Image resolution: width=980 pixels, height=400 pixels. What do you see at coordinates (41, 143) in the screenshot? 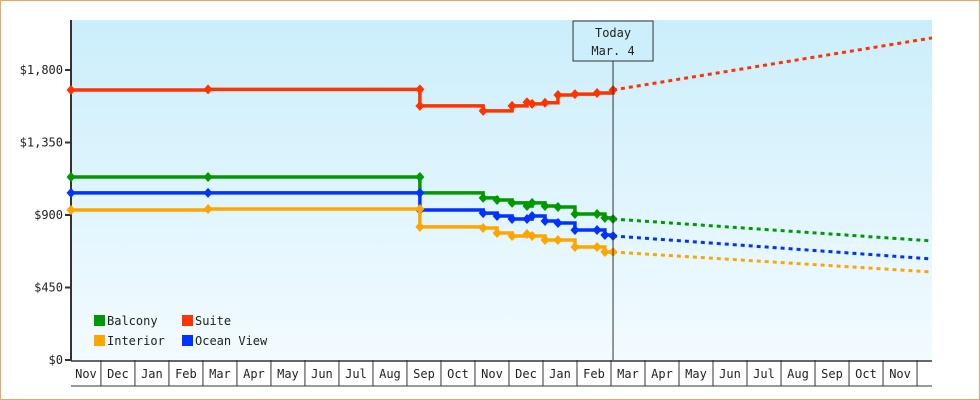
I see `y-tick-label: $1,350` at bounding box center [41, 143].